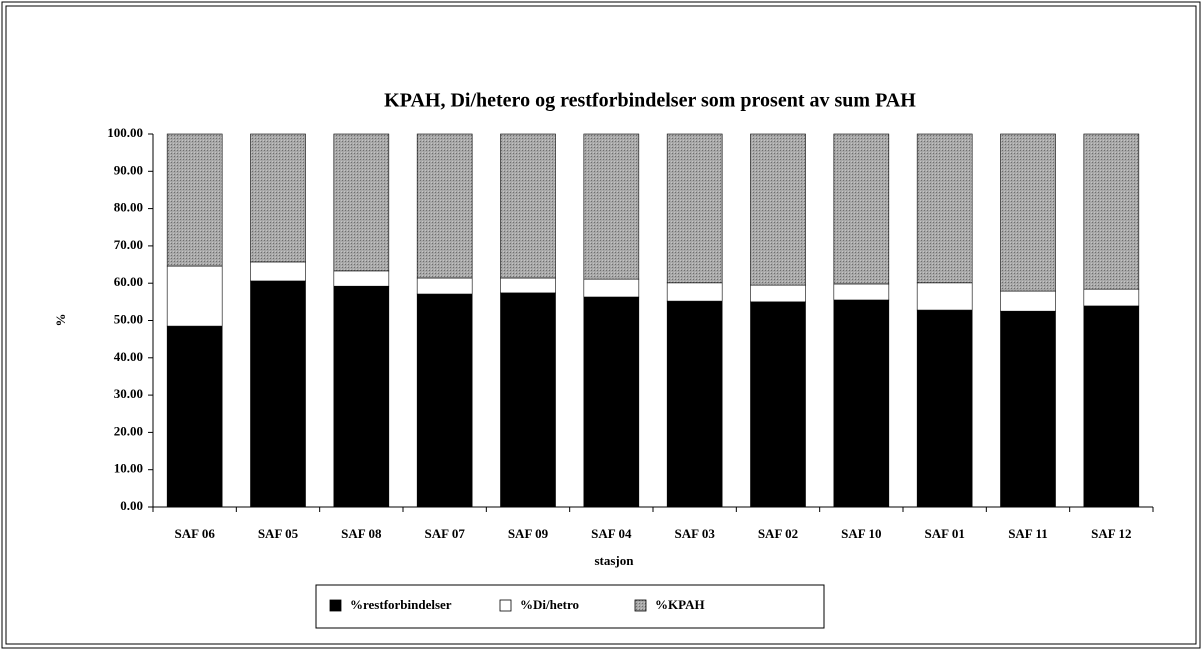 The height and width of the screenshot is (657, 1204). What do you see at coordinates (614, 560) in the screenshot?
I see `x-axis-label: stasjon` at bounding box center [614, 560].